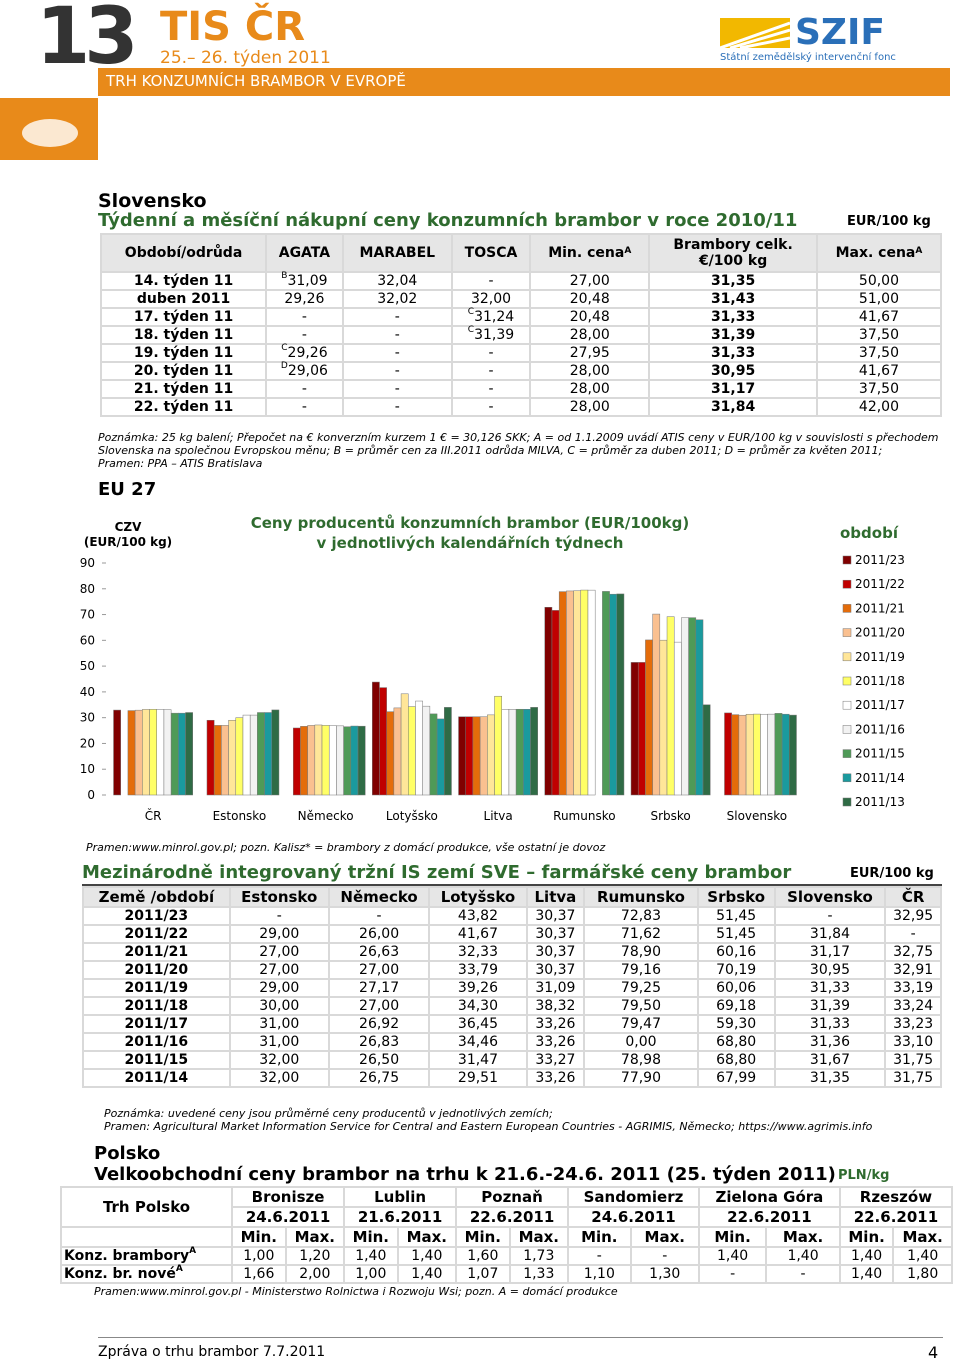  I want to click on row-label-text: Konz. br. nové, so click(120, 1274).